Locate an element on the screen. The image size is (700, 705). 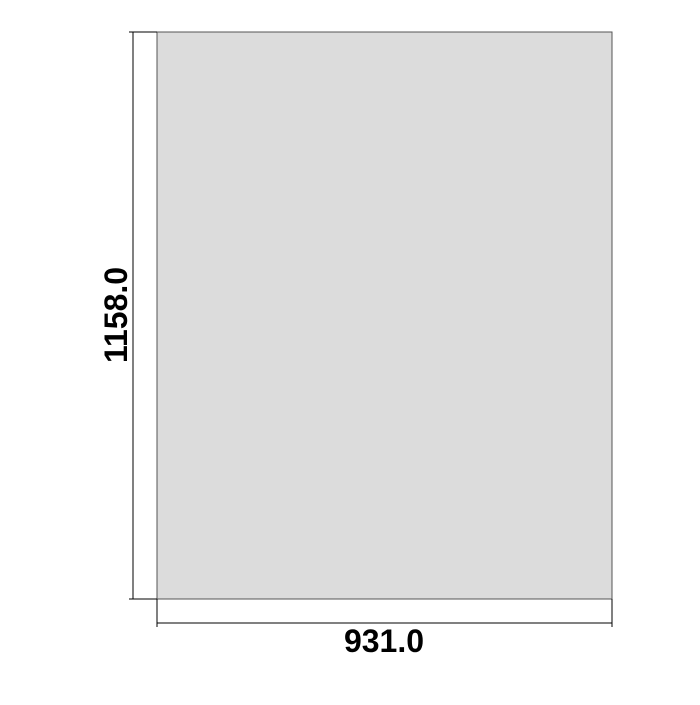
height-dimension: 1158.0 is located at coordinates (127, 315).